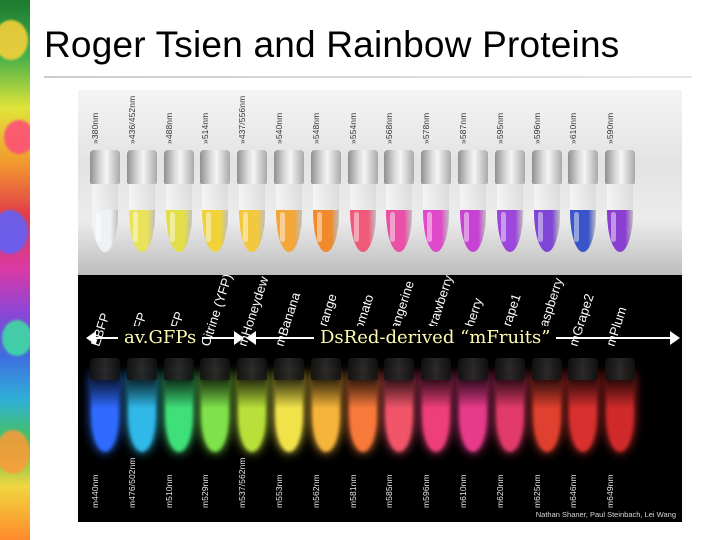  What do you see at coordinates (573, 491) in the screenshot?
I see `emission-label: m646nm` at bounding box center [573, 491].